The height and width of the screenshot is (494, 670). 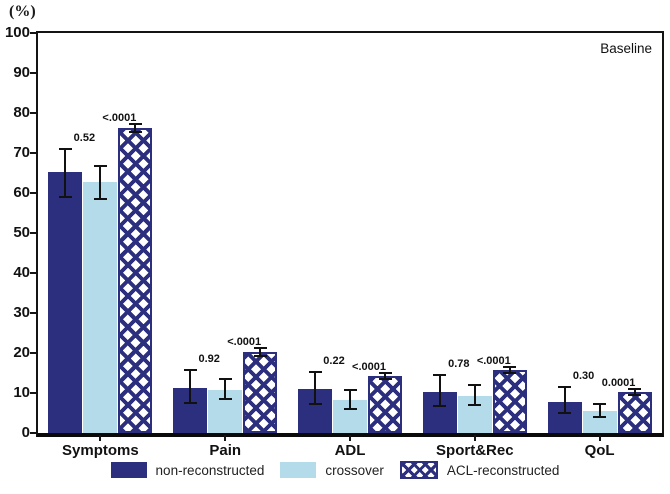 What do you see at coordinates (583, 376) in the screenshot?
I see `p-value-label: 0.30` at bounding box center [583, 376].